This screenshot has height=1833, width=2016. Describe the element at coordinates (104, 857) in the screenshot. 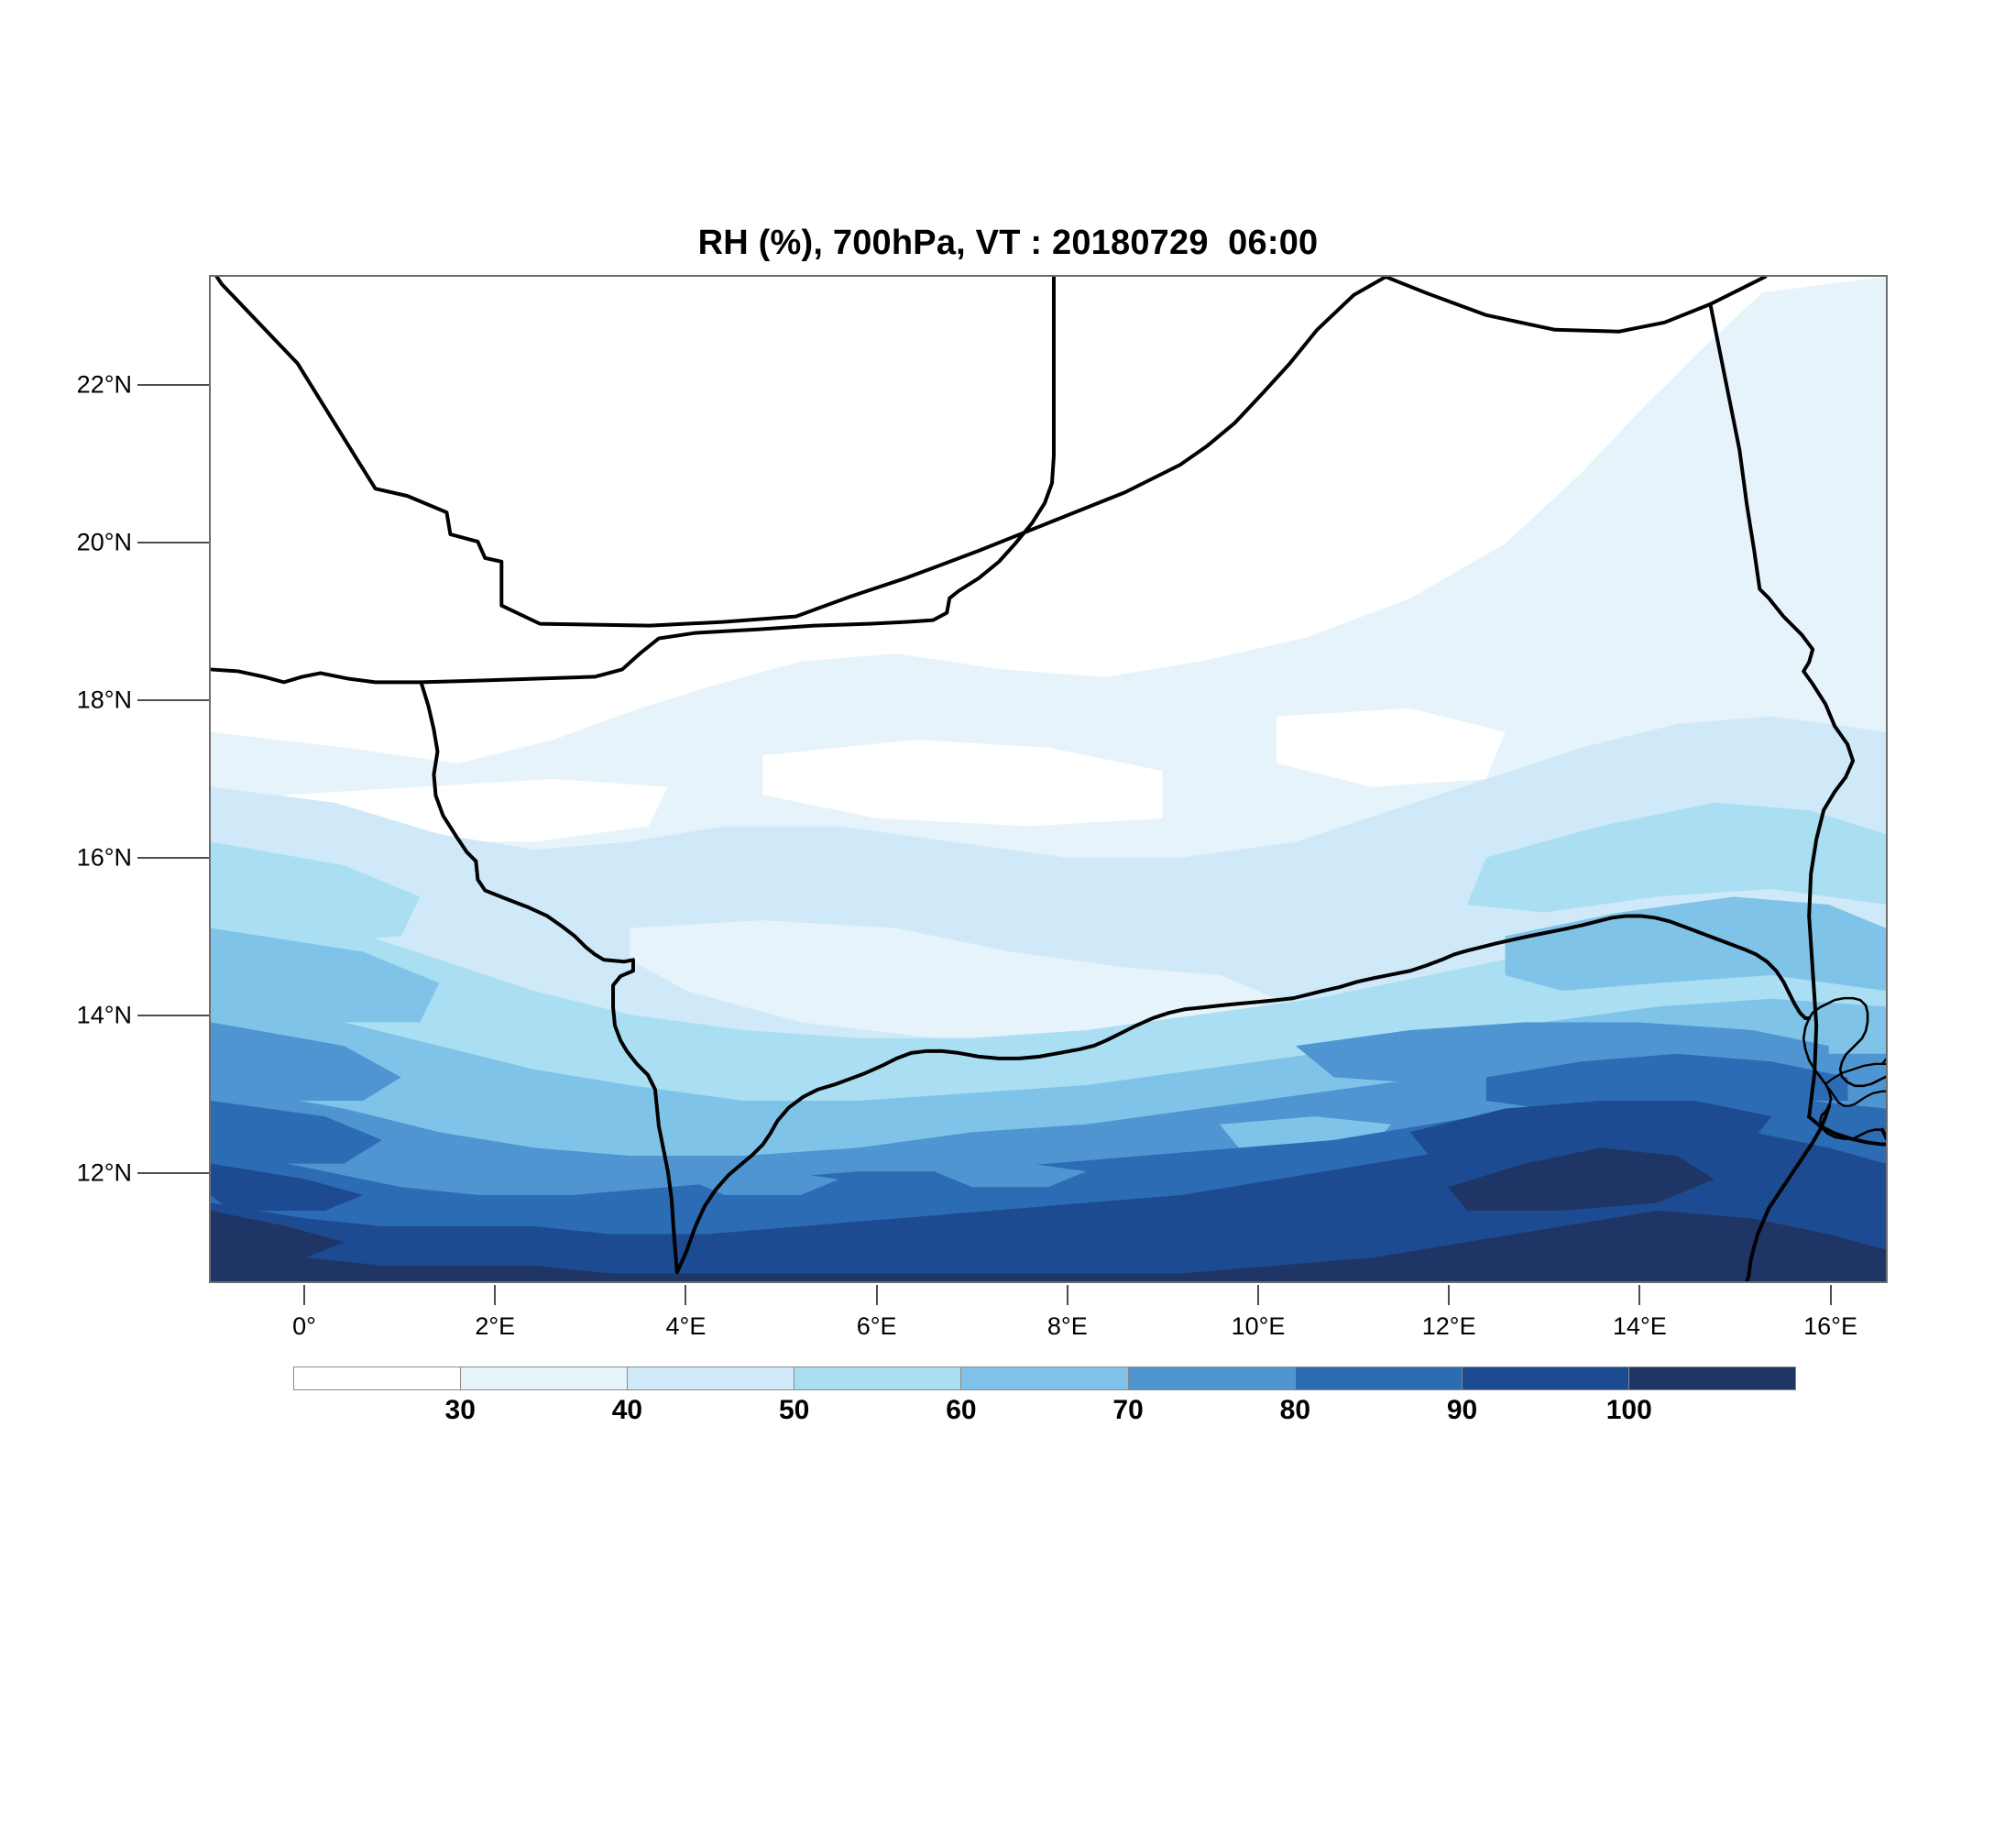

I see `ytick-label-16N: 16°N` at that location.